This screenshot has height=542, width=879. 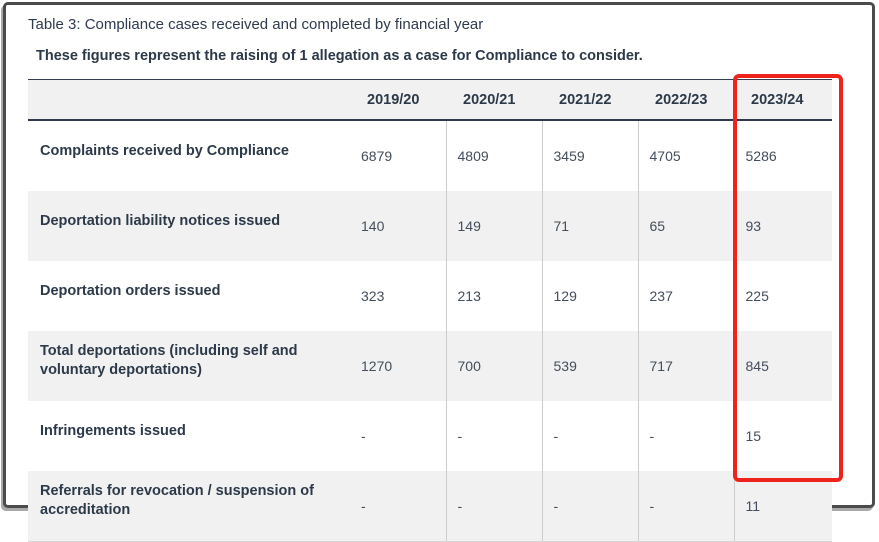 What do you see at coordinates (685, 366) in the screenshot?
I see `cell-value: 717` at bounding box center [685, 366].